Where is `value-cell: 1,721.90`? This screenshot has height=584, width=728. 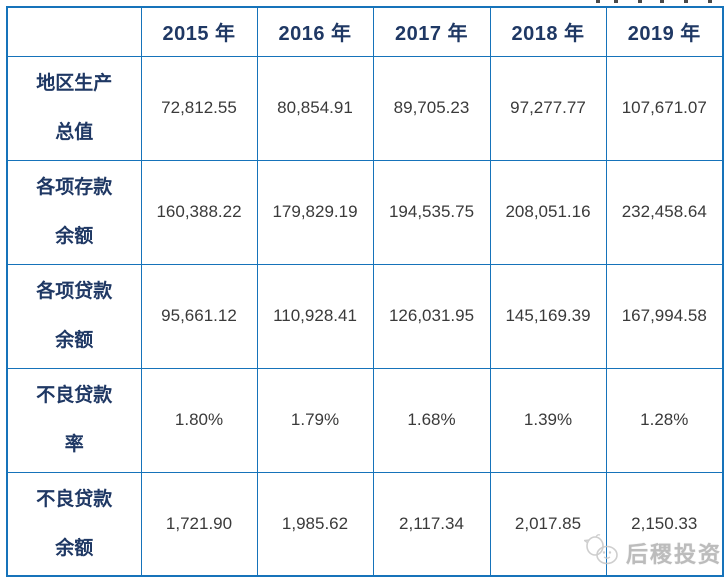 value-cell: 1,721.90 is located at coordinates (199, 524).